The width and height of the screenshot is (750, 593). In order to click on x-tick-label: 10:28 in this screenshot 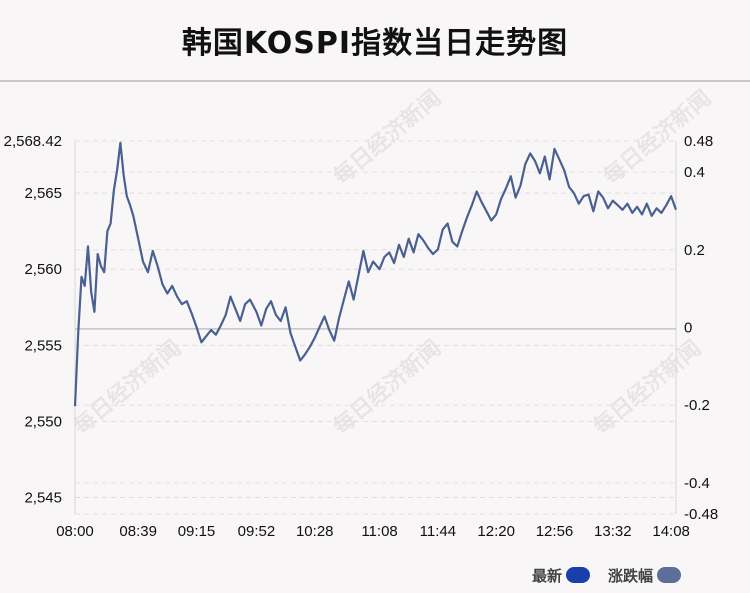, I will do `click(315, 531)`.